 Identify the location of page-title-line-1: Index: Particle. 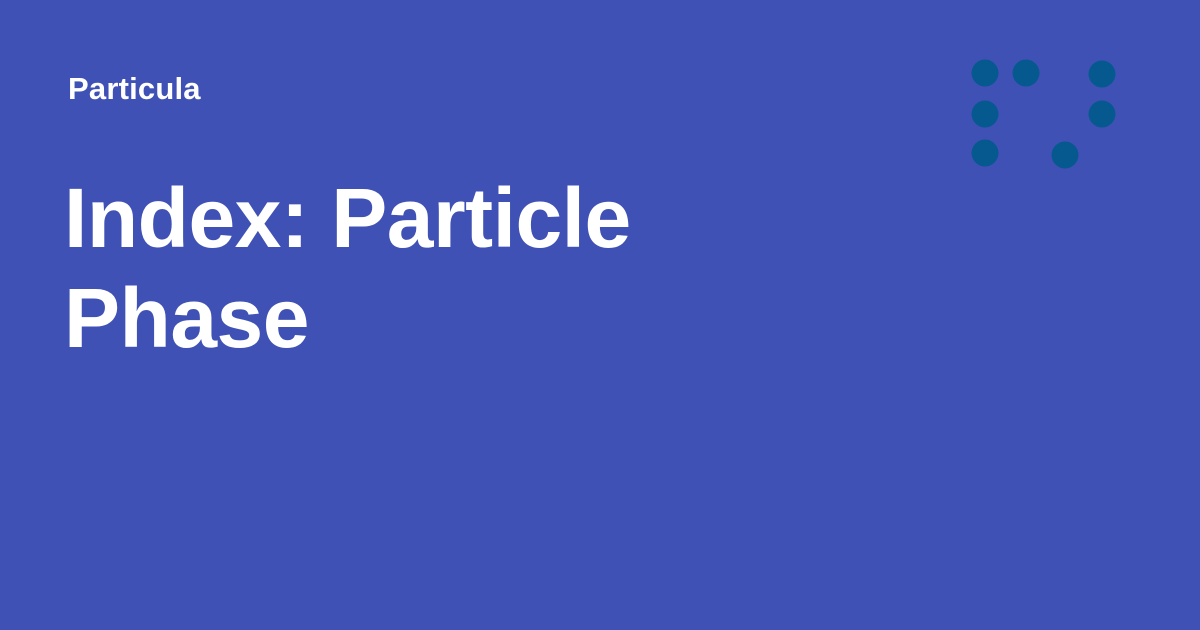
(347, 218).